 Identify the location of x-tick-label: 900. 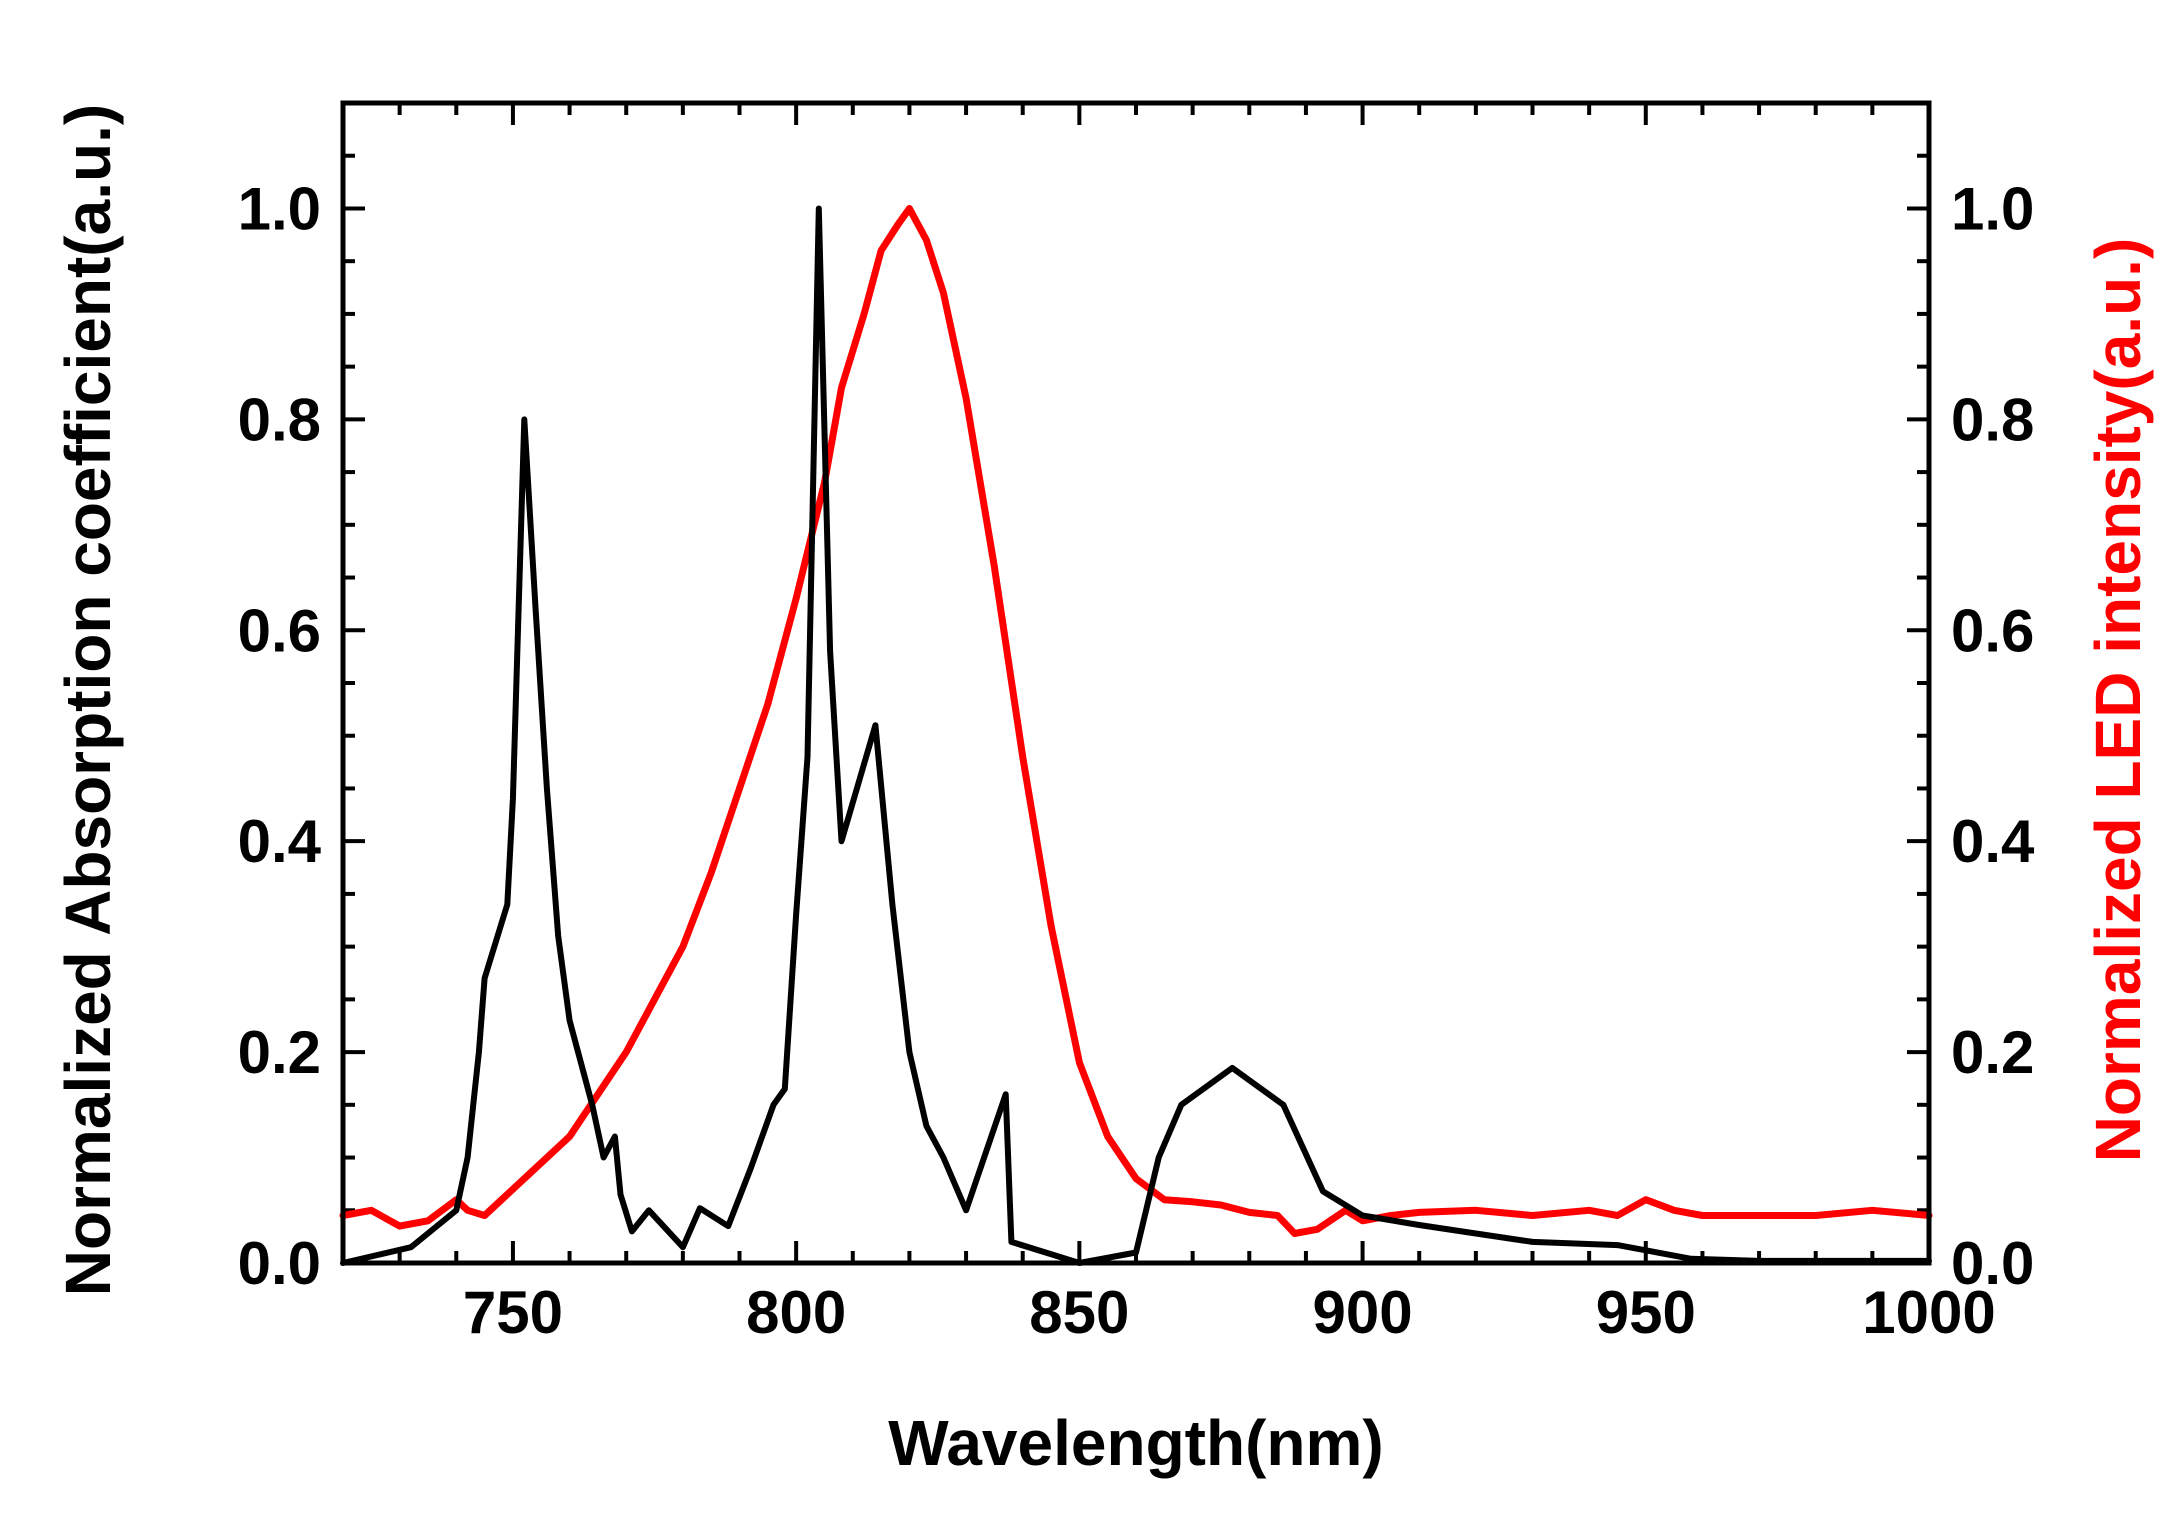
(1363, 1312).